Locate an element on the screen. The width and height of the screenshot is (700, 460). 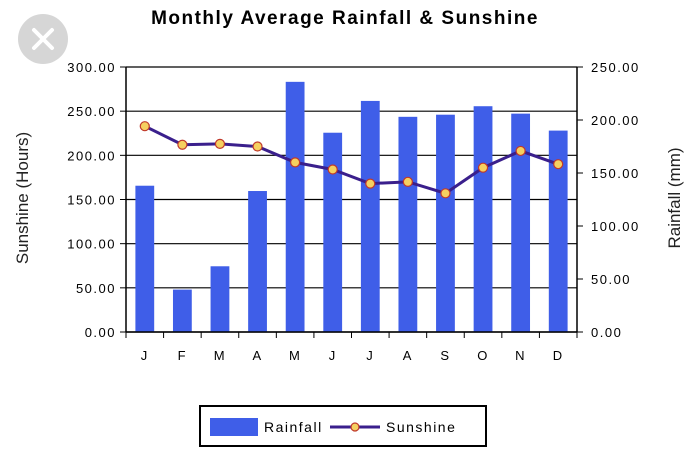
close-button is located at coordinates (43, 39).